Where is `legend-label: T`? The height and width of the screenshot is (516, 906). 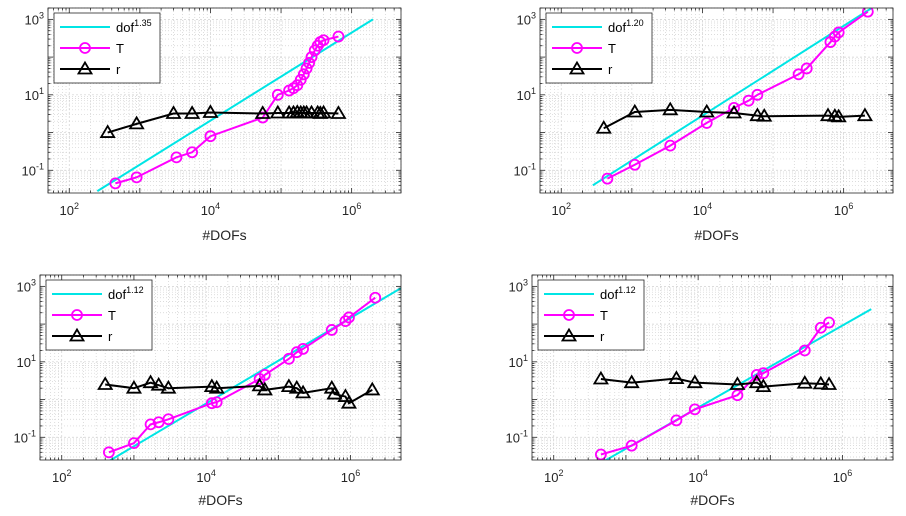 legend-label: T is located at coordinates (612, 48).